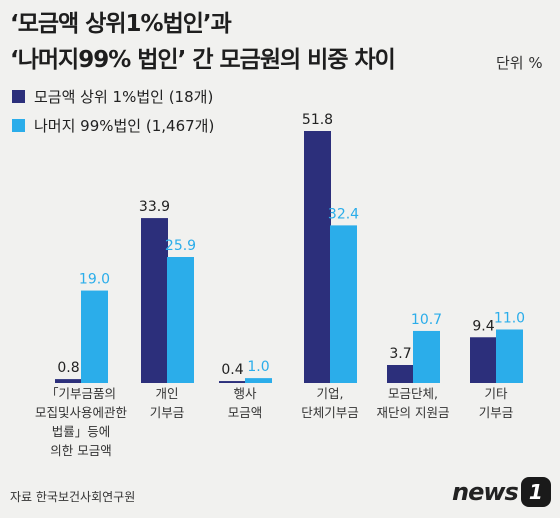 The width and height of the screenshot is (560, 518). Describe the element at coordinates (496, 412) in the screenshot. I see `category-label-5-line-1: 기부금` at that location.